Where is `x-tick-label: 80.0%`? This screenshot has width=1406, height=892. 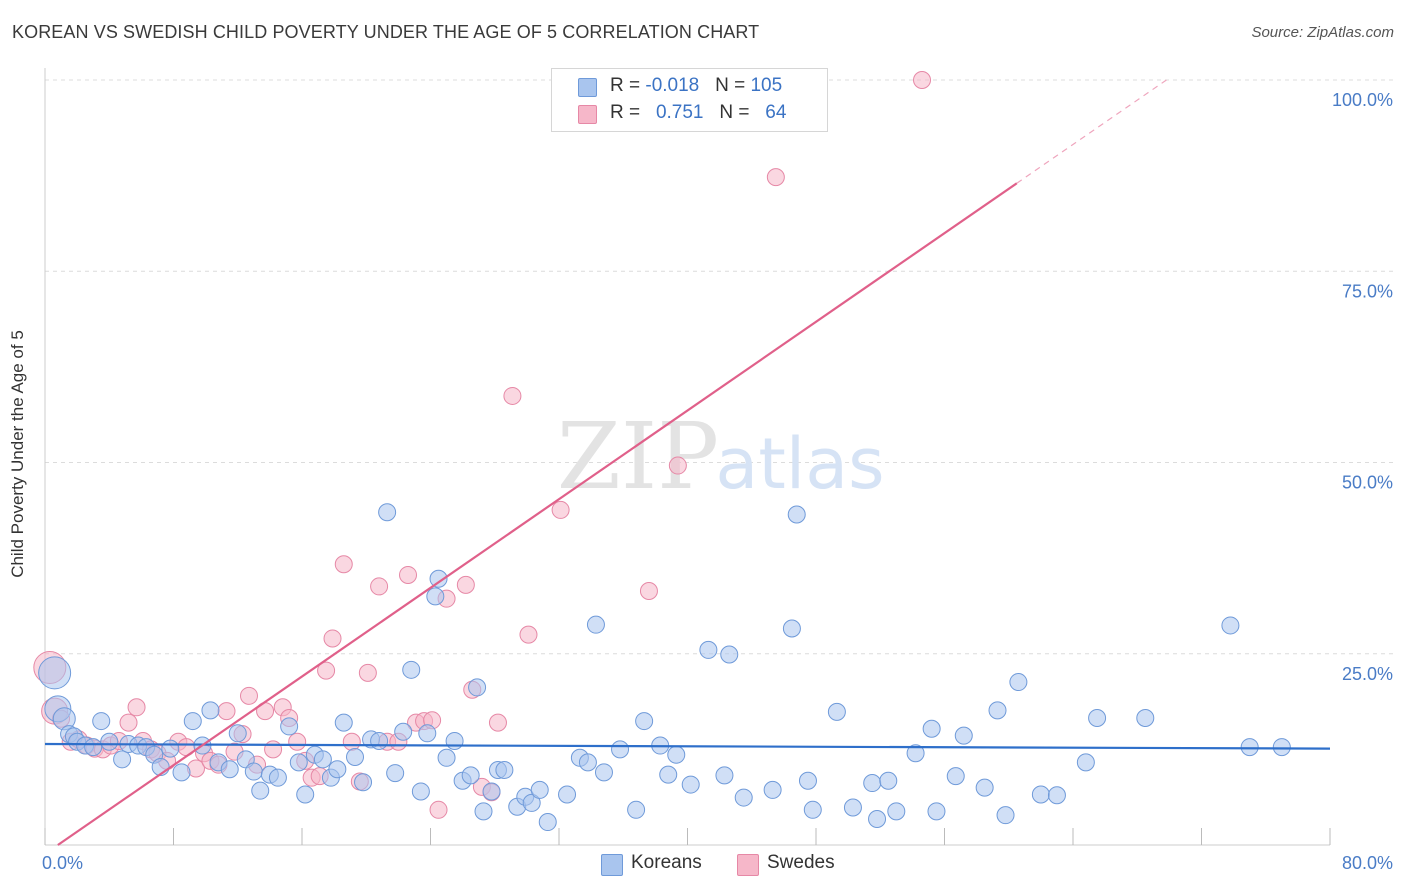 x-tick-label: 80.0% is located at coordinates (1367, 863).